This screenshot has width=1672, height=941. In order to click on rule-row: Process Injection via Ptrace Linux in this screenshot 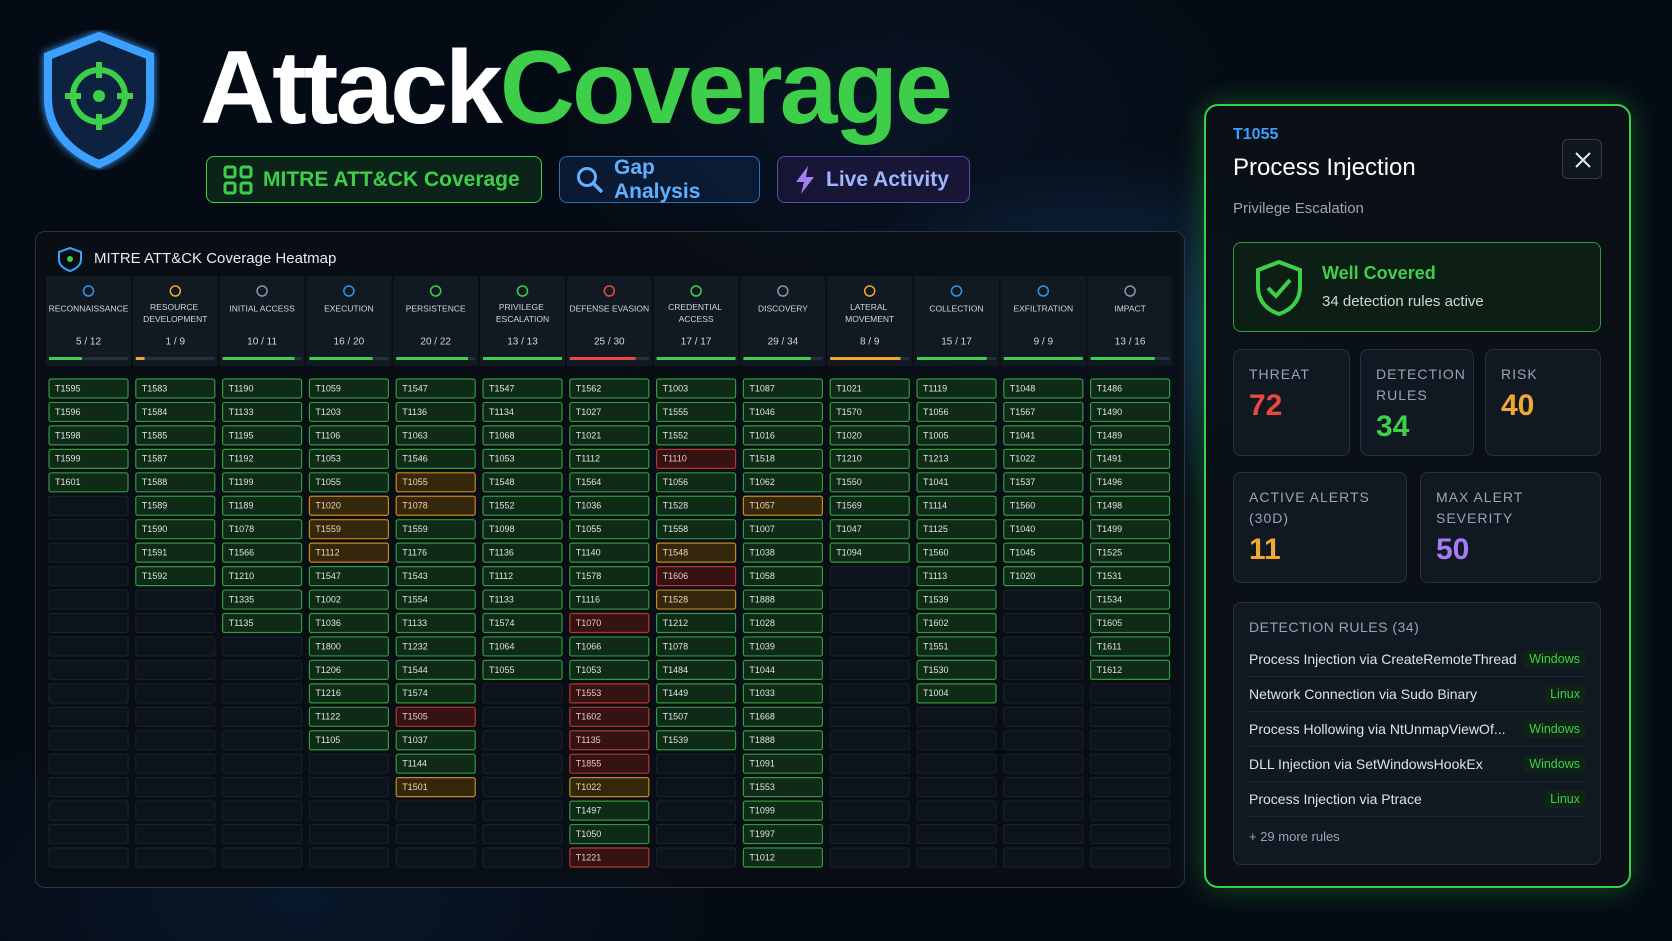, I will do `click(1417, 799)`.